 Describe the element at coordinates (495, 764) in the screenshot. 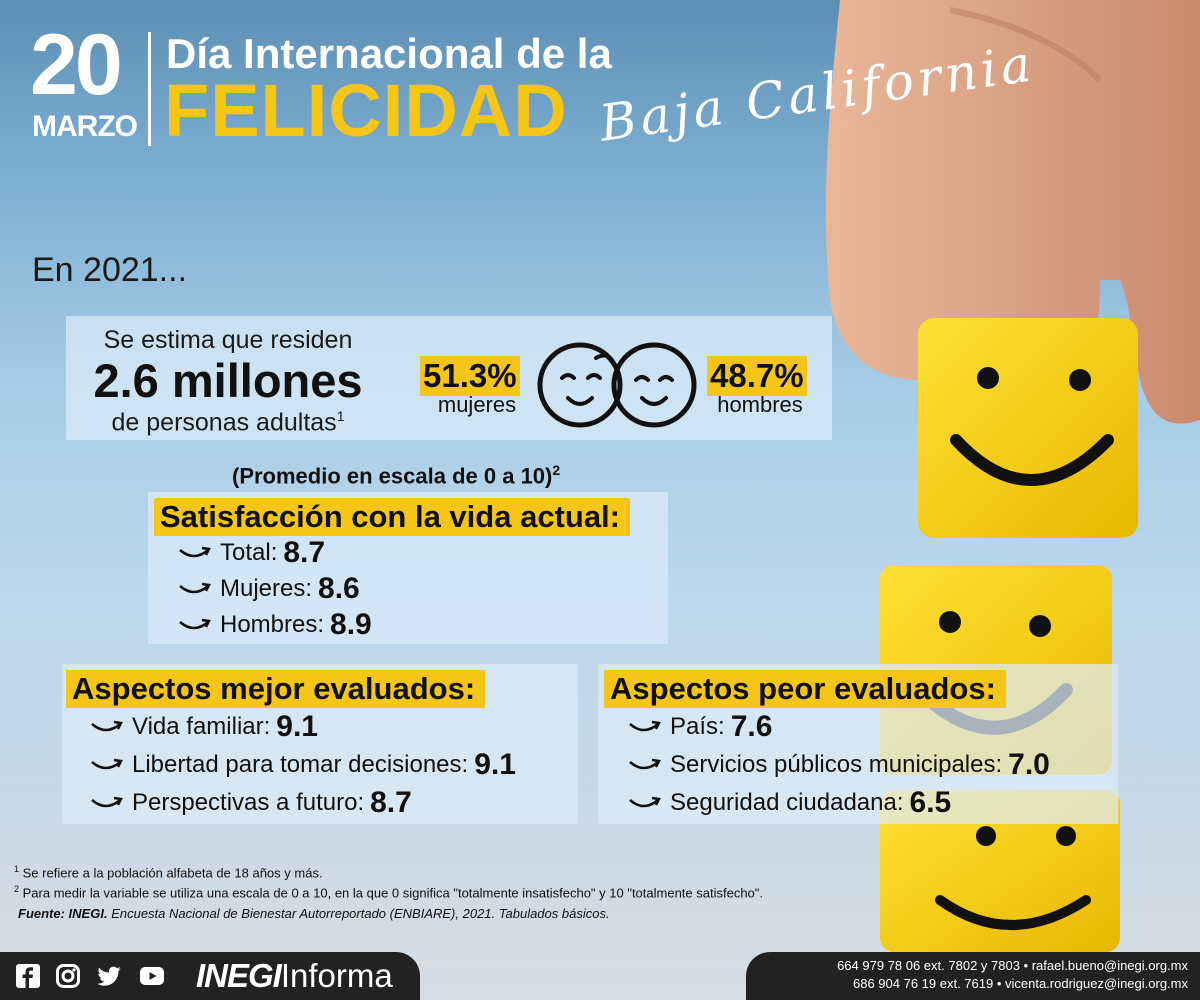

I see `best-item-freedom-value: 9.1` at that location.